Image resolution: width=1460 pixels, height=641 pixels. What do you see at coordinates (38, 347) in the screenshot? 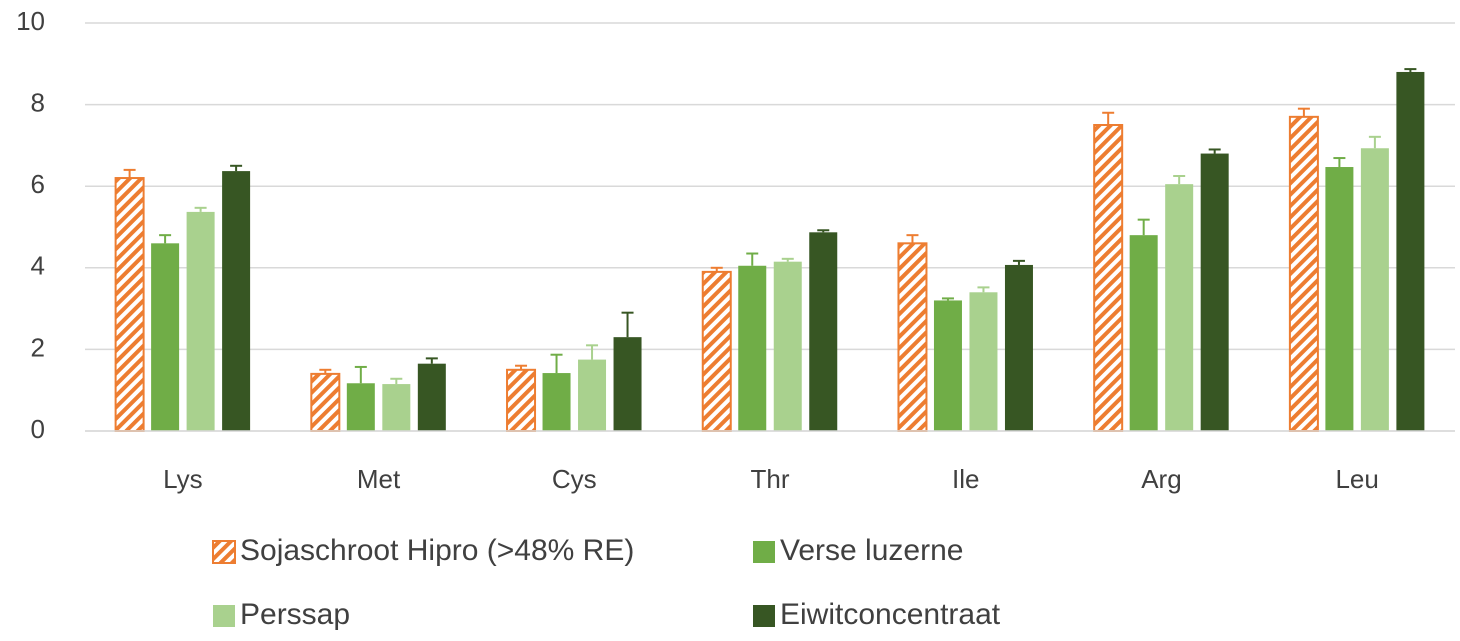
I see `y-tick-label: 2` at bounding box center [38, 347].